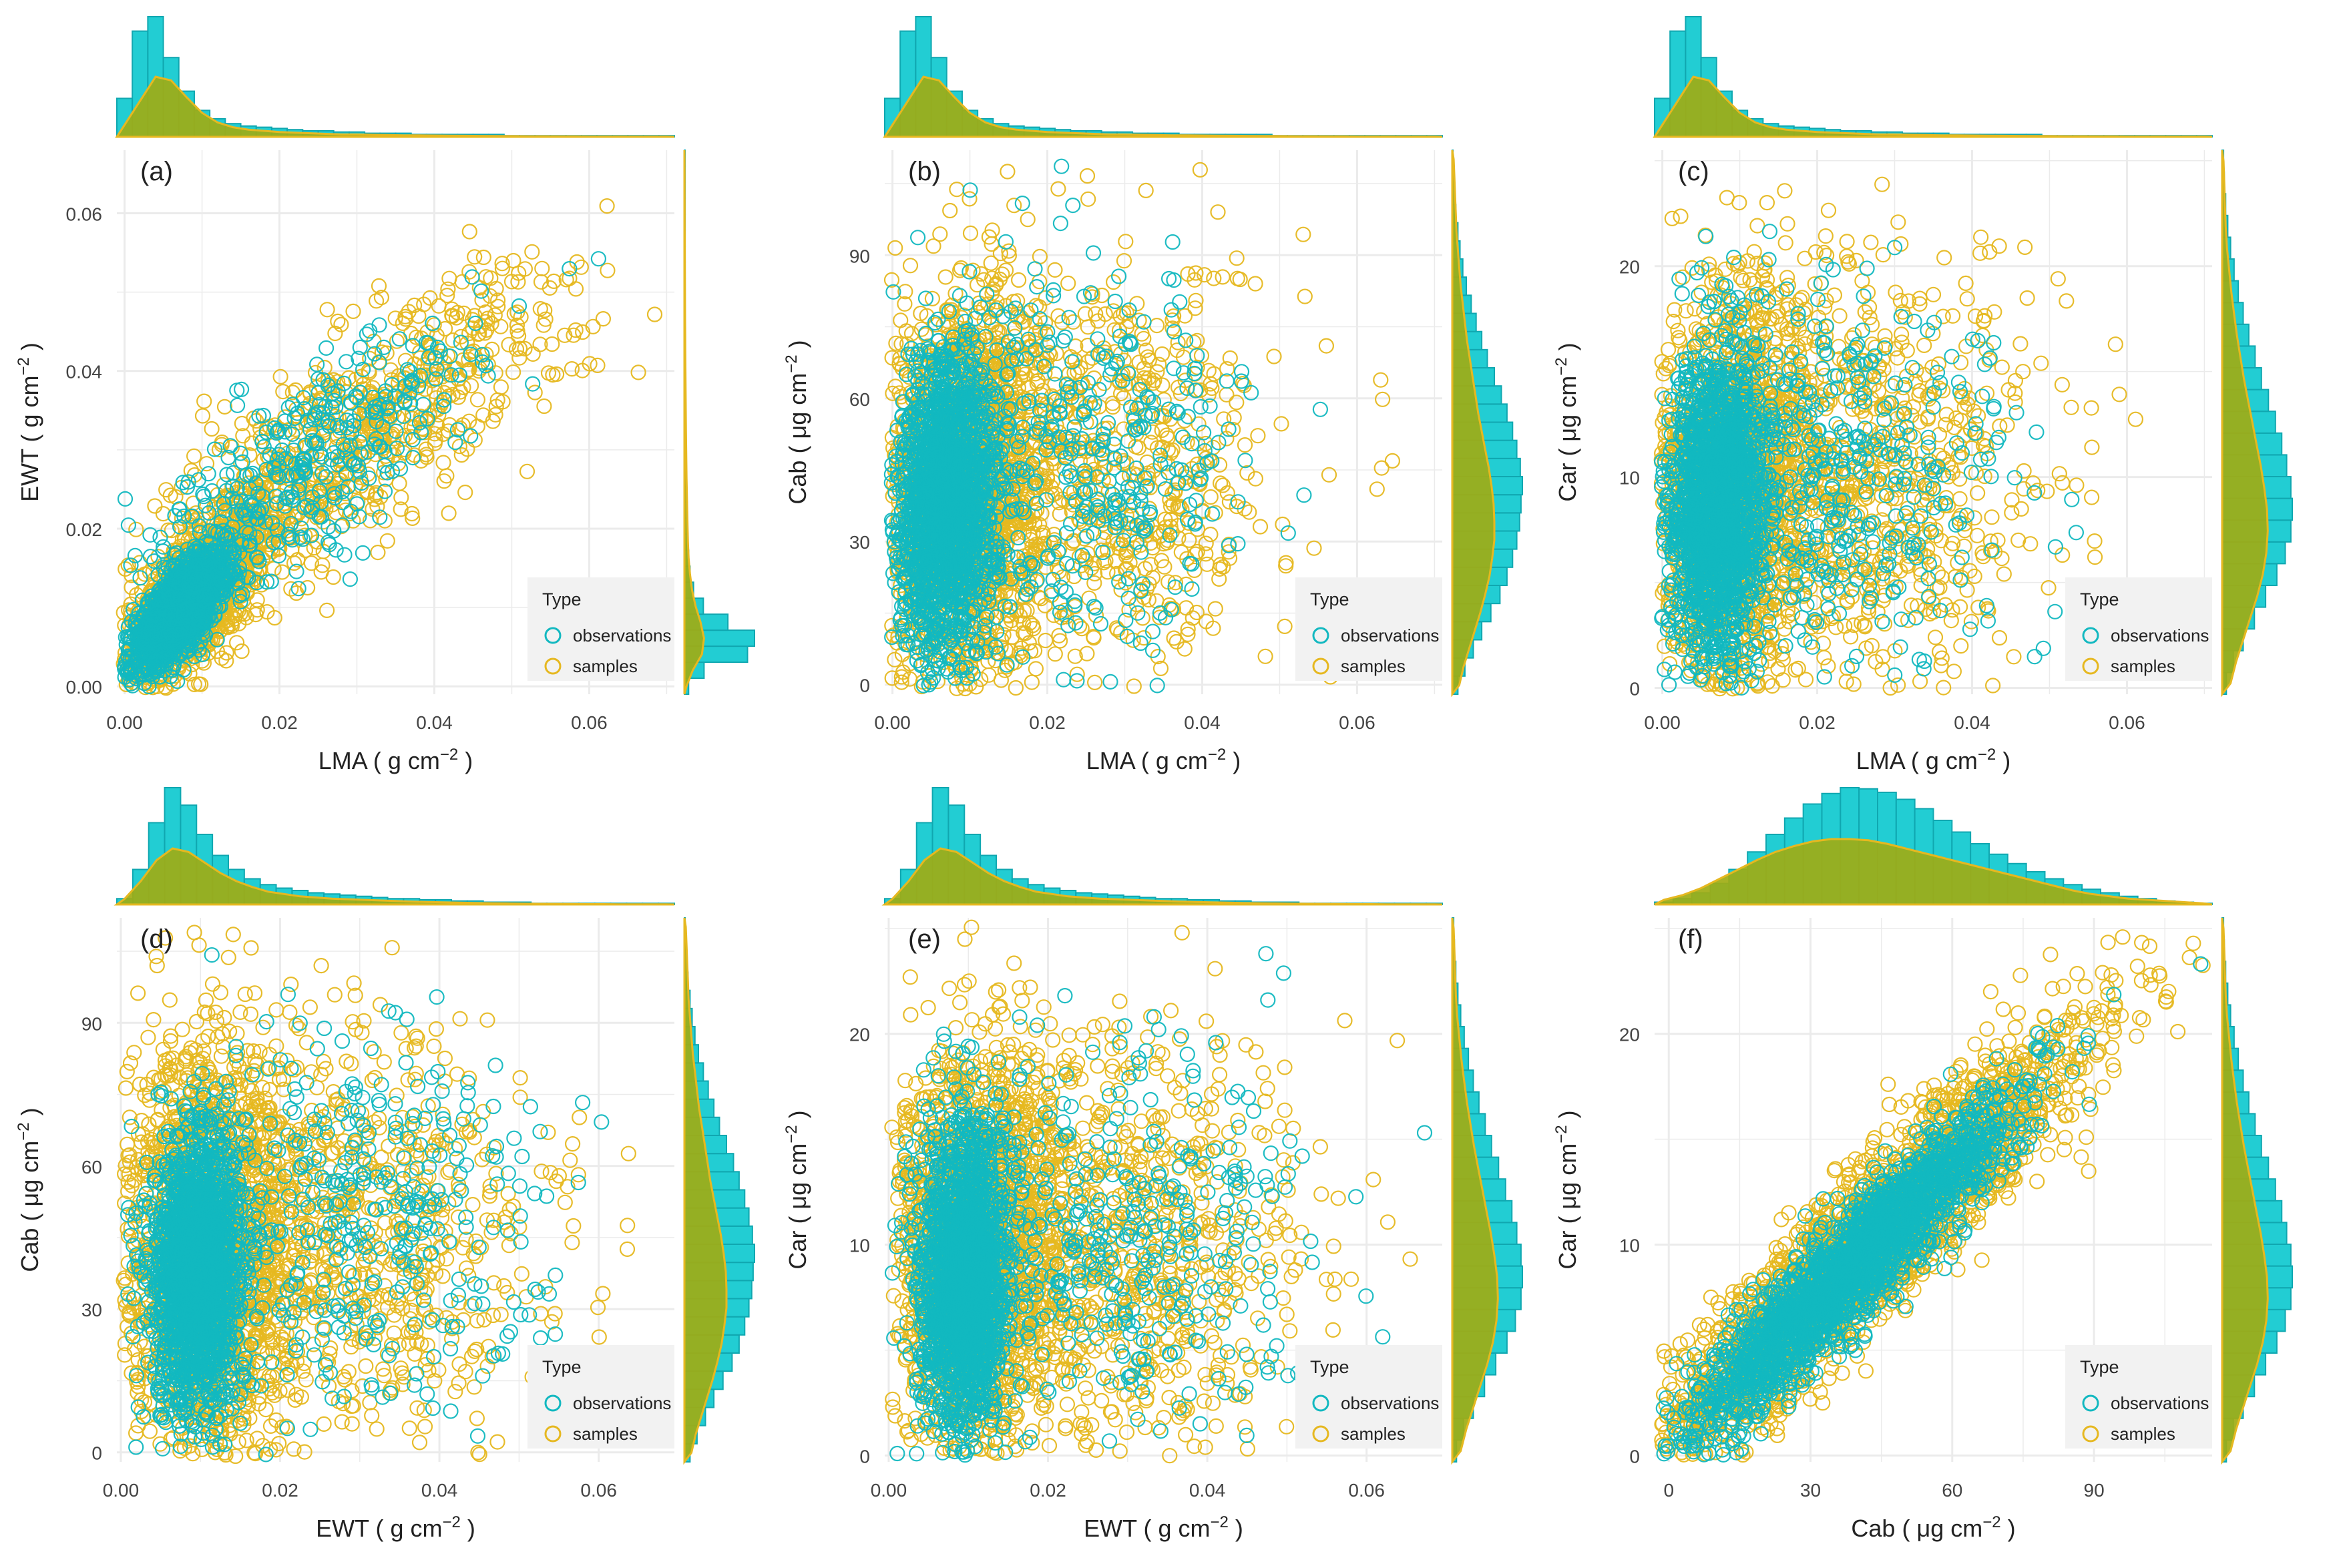  Describe the element at coordinates (29, 350) in the screenshot. I see `y-axis-close: )` at that location.